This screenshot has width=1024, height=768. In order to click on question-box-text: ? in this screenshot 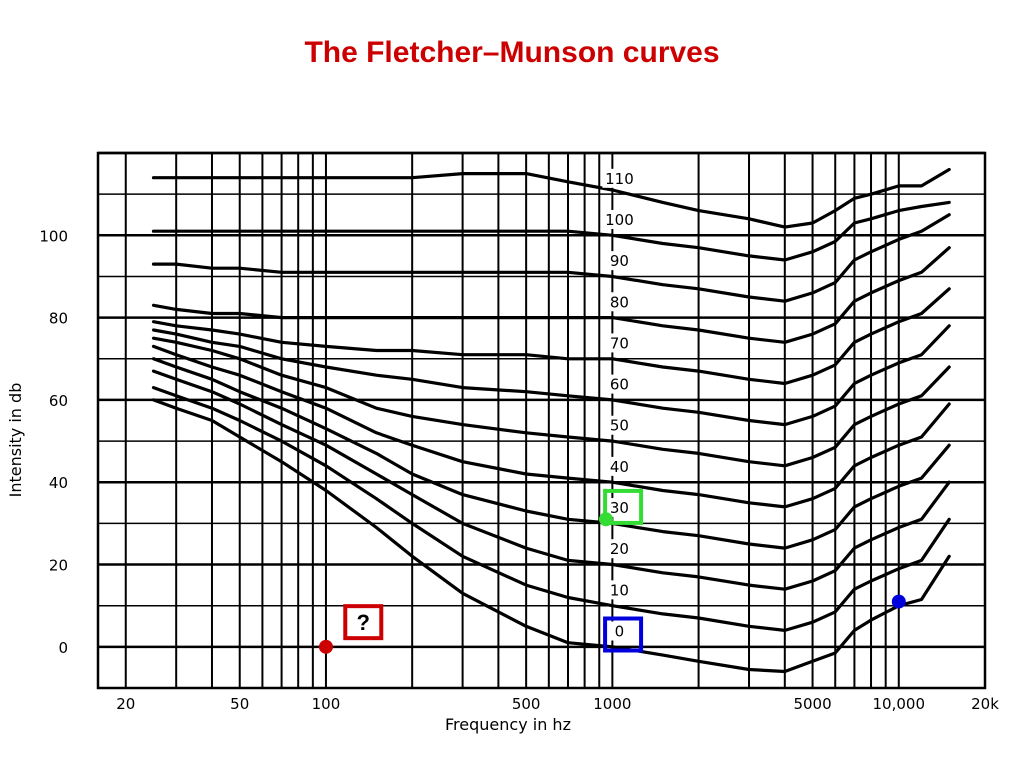, I will do `click(363, 622)`.